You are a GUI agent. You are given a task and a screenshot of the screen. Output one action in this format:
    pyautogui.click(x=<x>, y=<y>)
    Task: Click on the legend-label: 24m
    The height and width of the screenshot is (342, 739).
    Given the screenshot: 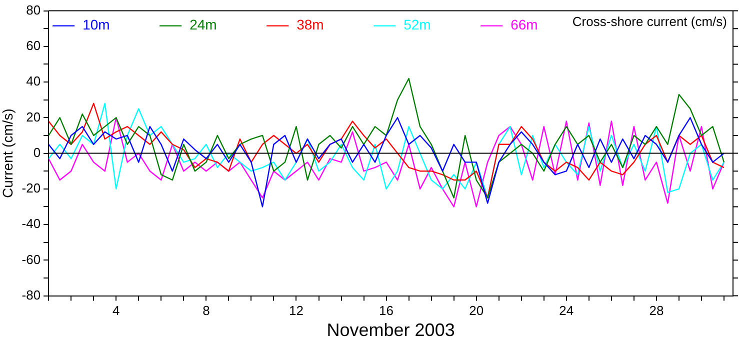 What is the action you would take?
    pyautogui.click(x=203, y=24)
    